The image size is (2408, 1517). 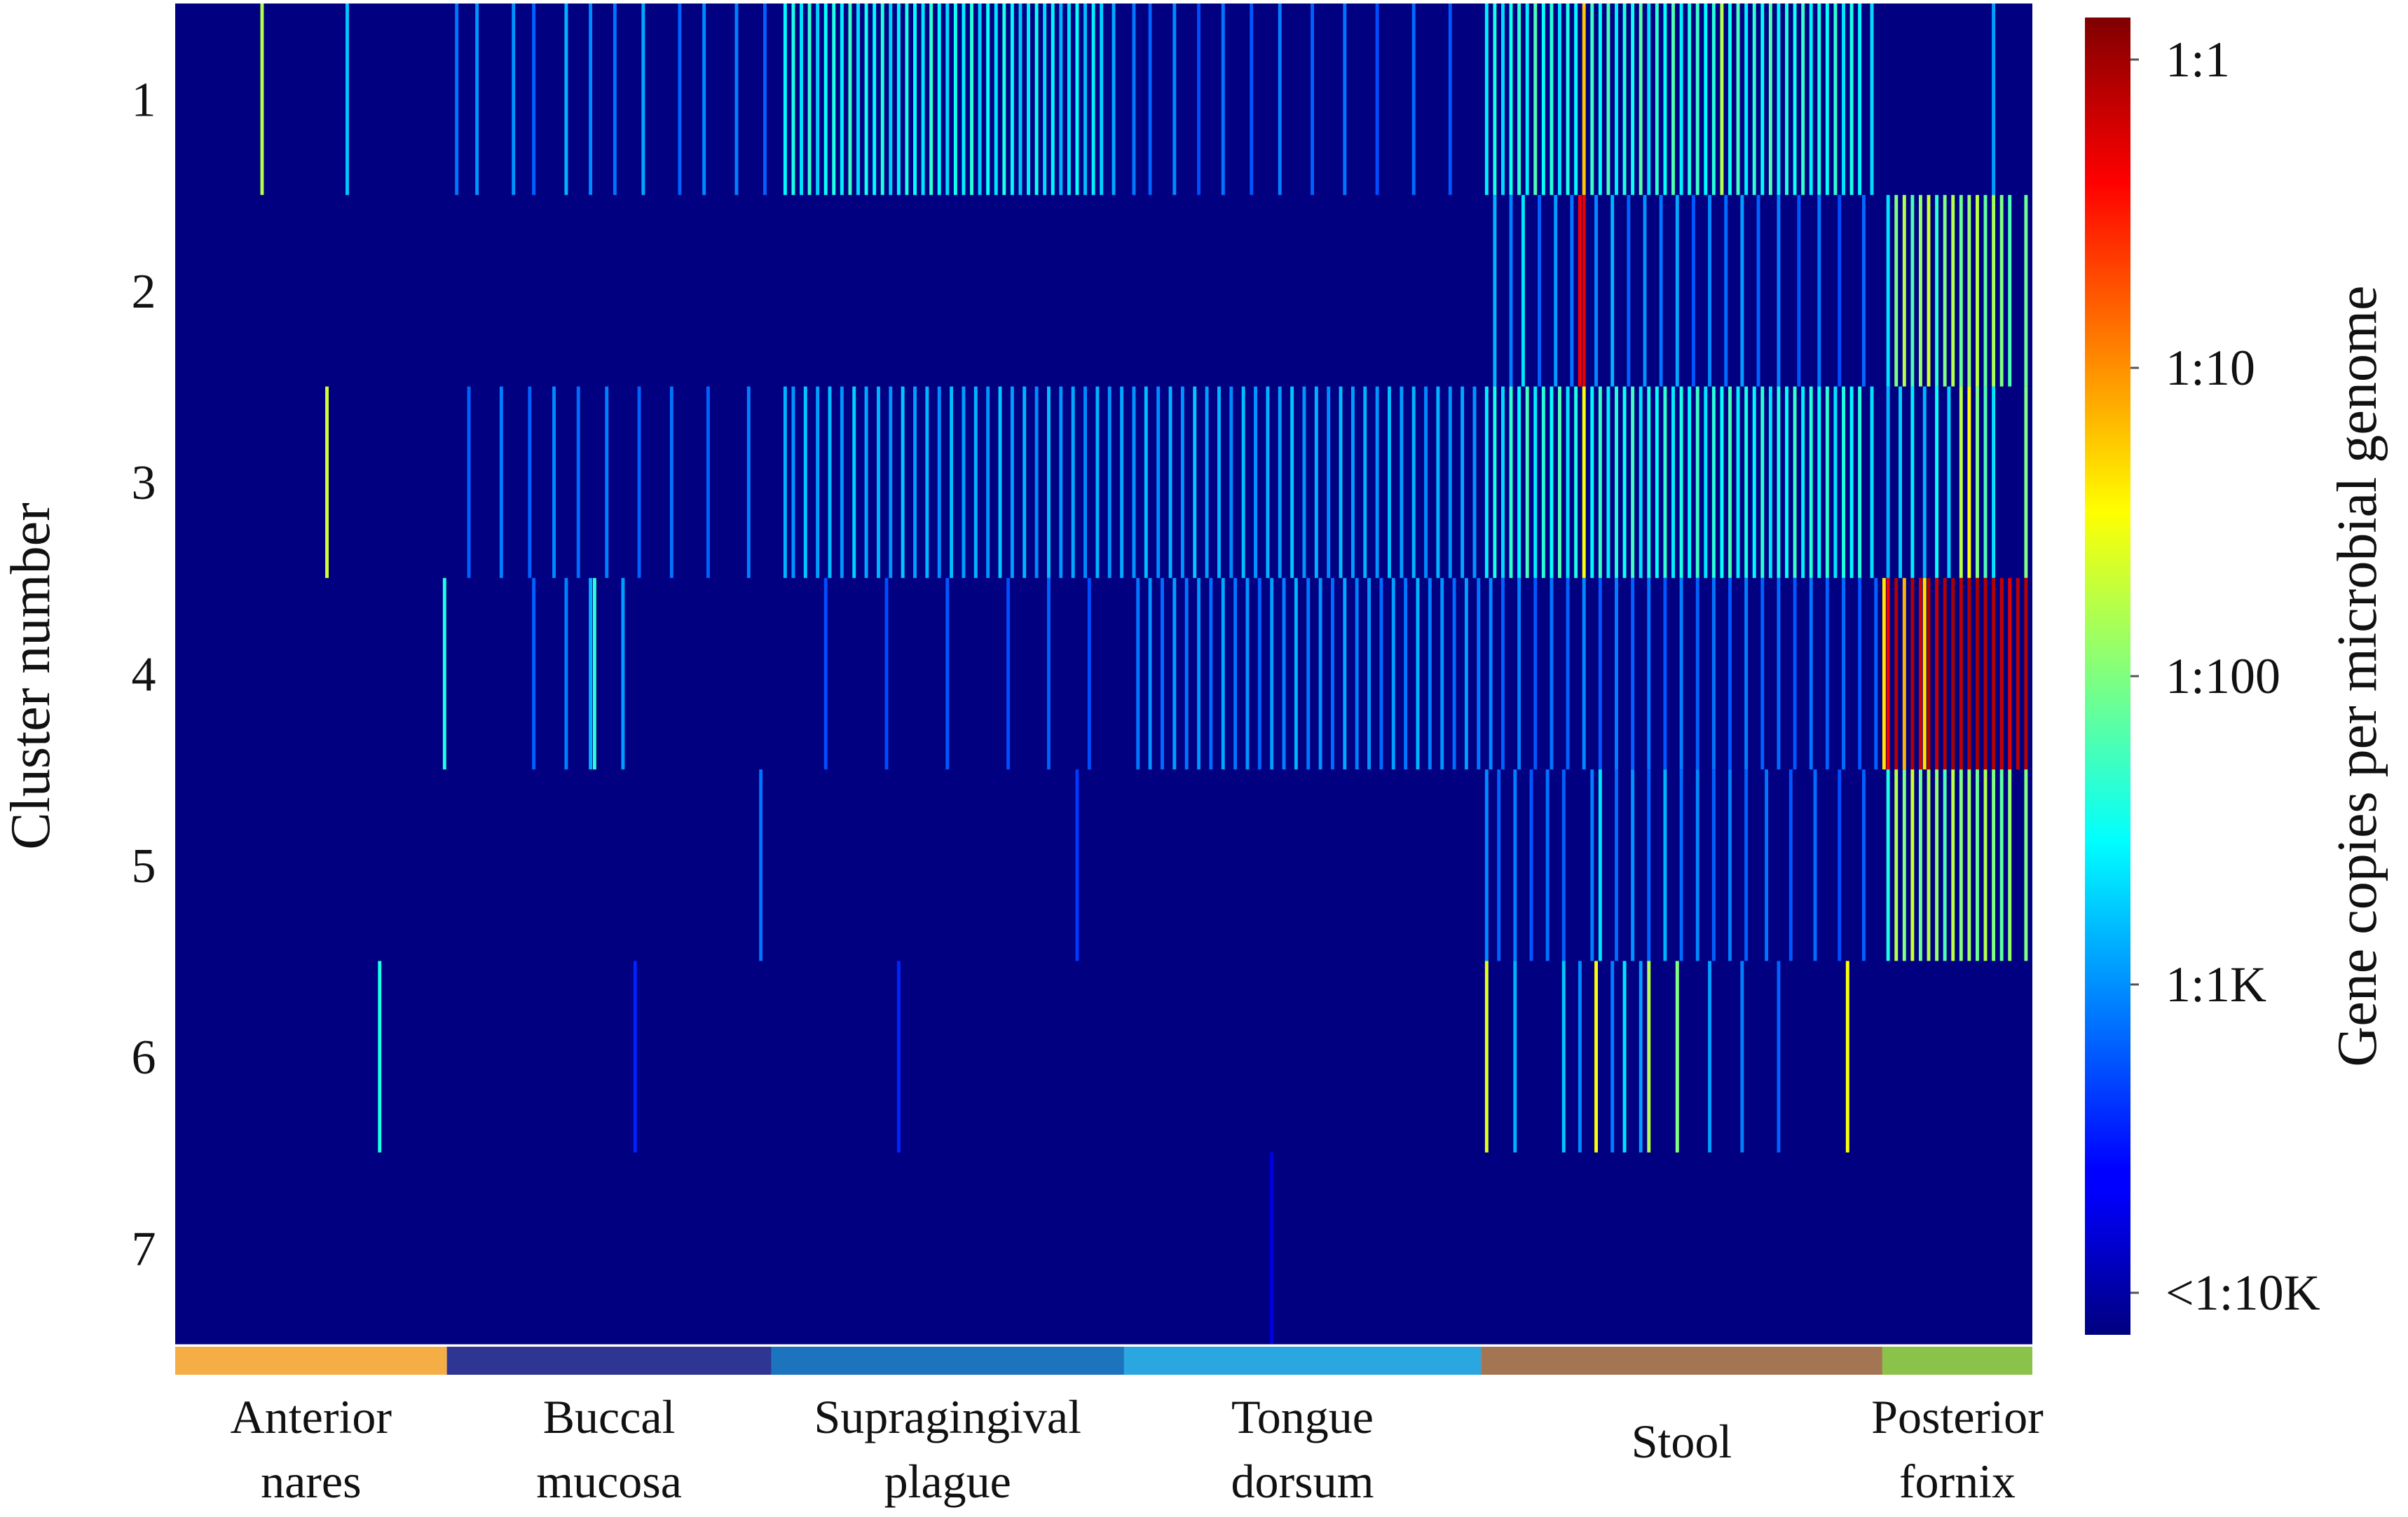 I want to click on body-site-label: mucosa, so click(x=609, y=1481).